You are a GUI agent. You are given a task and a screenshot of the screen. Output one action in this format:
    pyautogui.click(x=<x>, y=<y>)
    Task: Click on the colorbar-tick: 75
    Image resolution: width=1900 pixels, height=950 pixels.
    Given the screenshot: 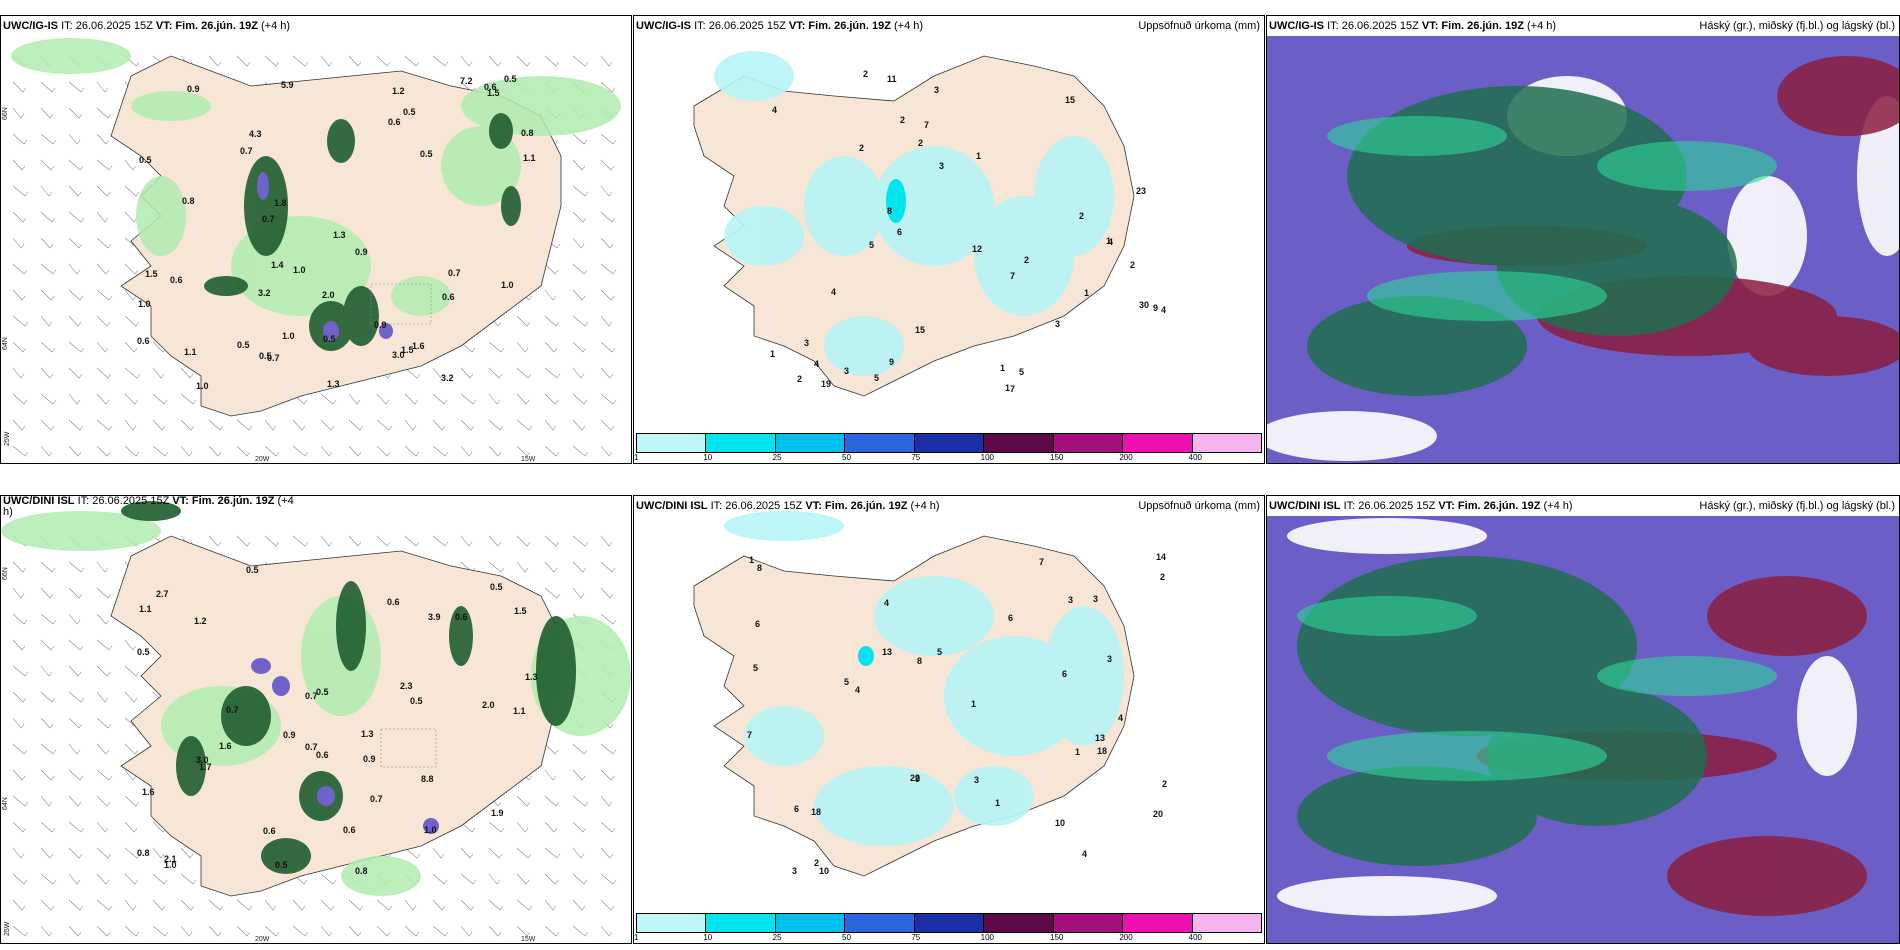 What is the action you would take?
    pyautogui.click(x=916, y=457)
    